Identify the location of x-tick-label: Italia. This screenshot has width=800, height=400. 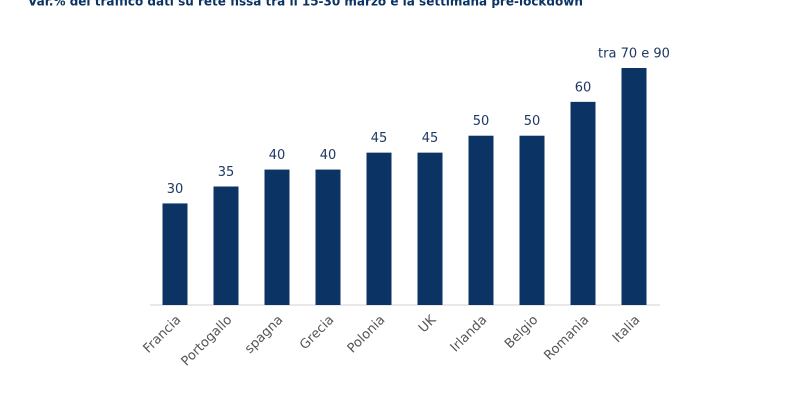
(626, 329).